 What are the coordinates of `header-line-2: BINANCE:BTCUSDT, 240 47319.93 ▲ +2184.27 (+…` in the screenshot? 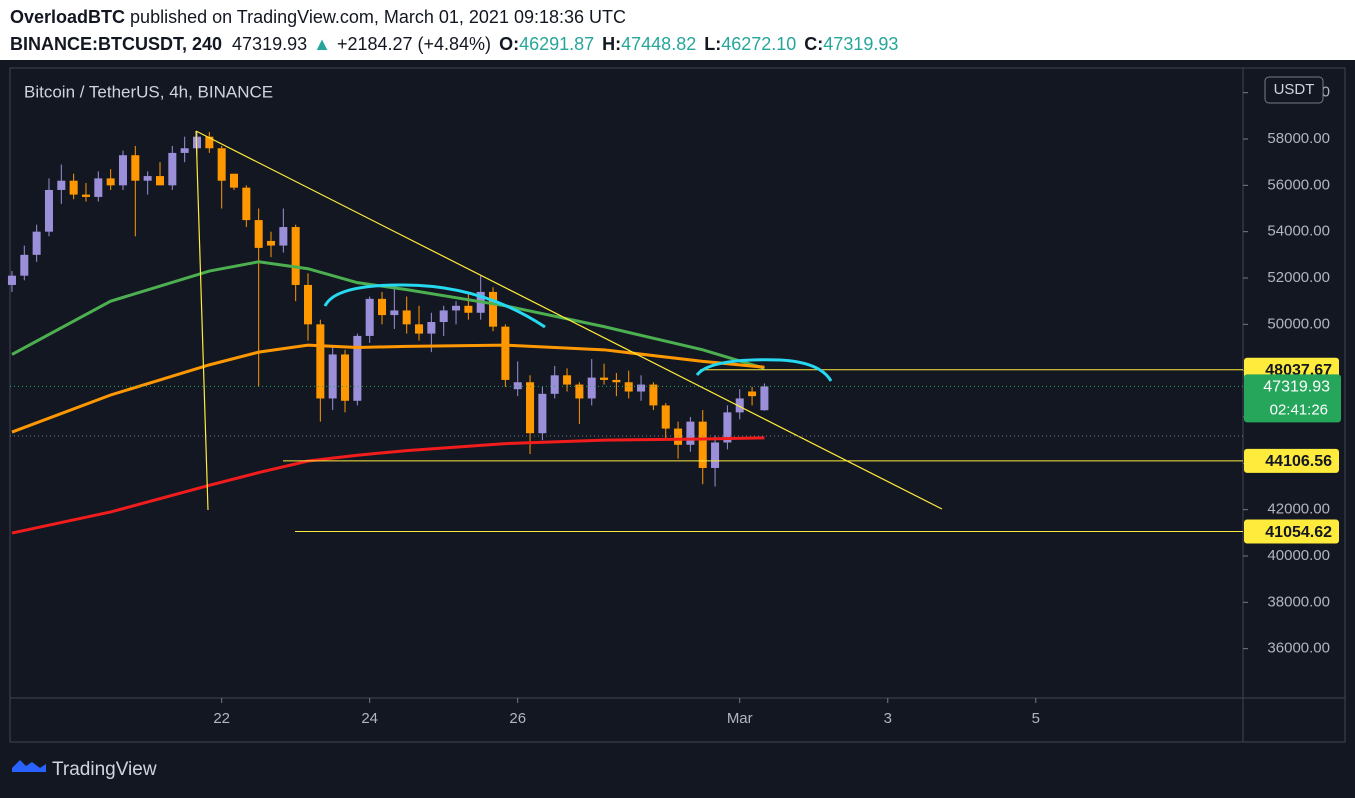 It's located at (454, 44).